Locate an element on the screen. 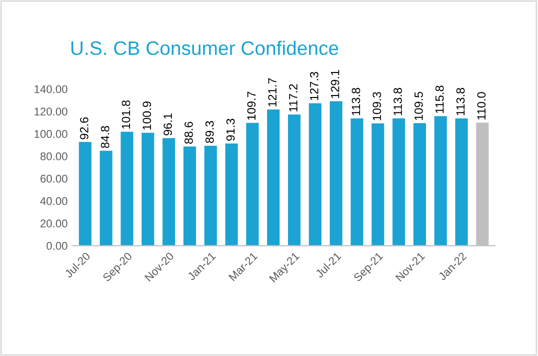 Image resolution: width=538 pixels, height=356 pixels. data-label: 109.7 is located at coordinates (251, 106).